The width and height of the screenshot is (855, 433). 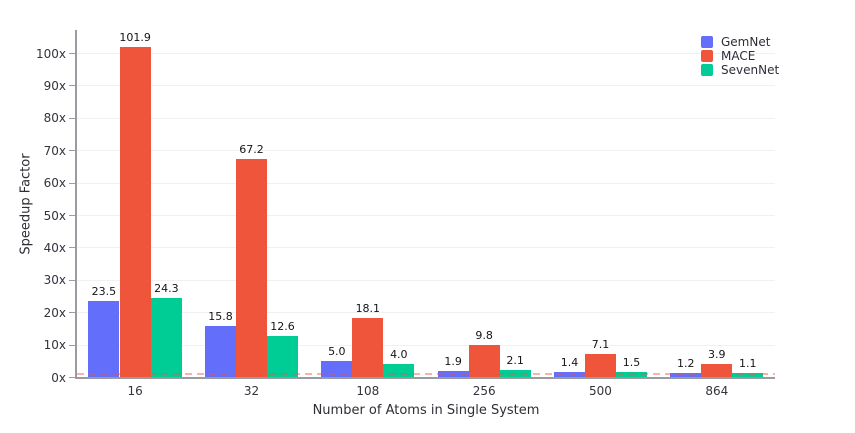 What do you see at coordinates (54, 150) in the screenshot?
I see `y-tick-label: 70x` at bounding box center [54, 150].